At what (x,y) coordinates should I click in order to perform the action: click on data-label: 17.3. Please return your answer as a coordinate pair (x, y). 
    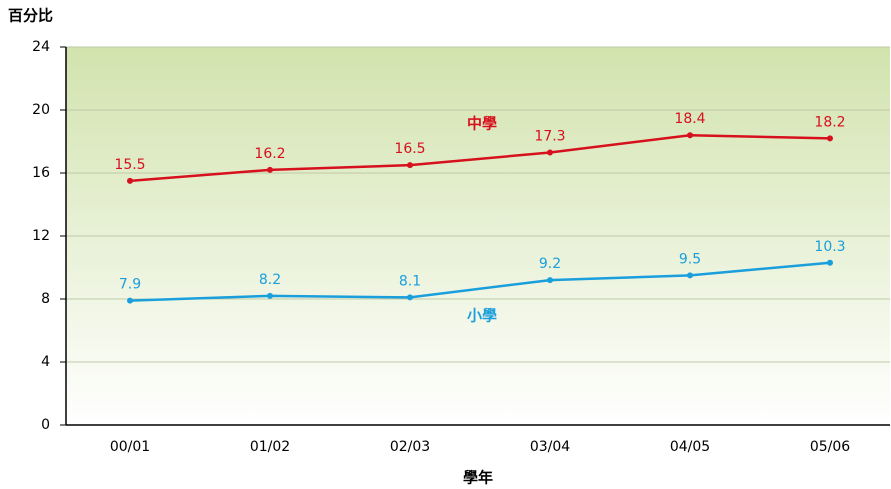
    Looking at the image, I should click on (549, 137).